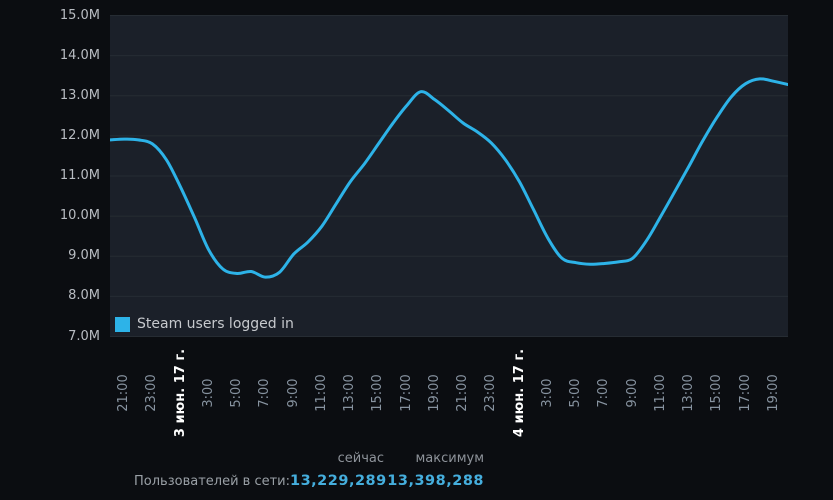 This screenshot has height=500, width=833. What do you see at coordinates (79, 55) in the screenshot?
I see `y-axis-tick-label: 14.0M` at bounding box center [79, 55].